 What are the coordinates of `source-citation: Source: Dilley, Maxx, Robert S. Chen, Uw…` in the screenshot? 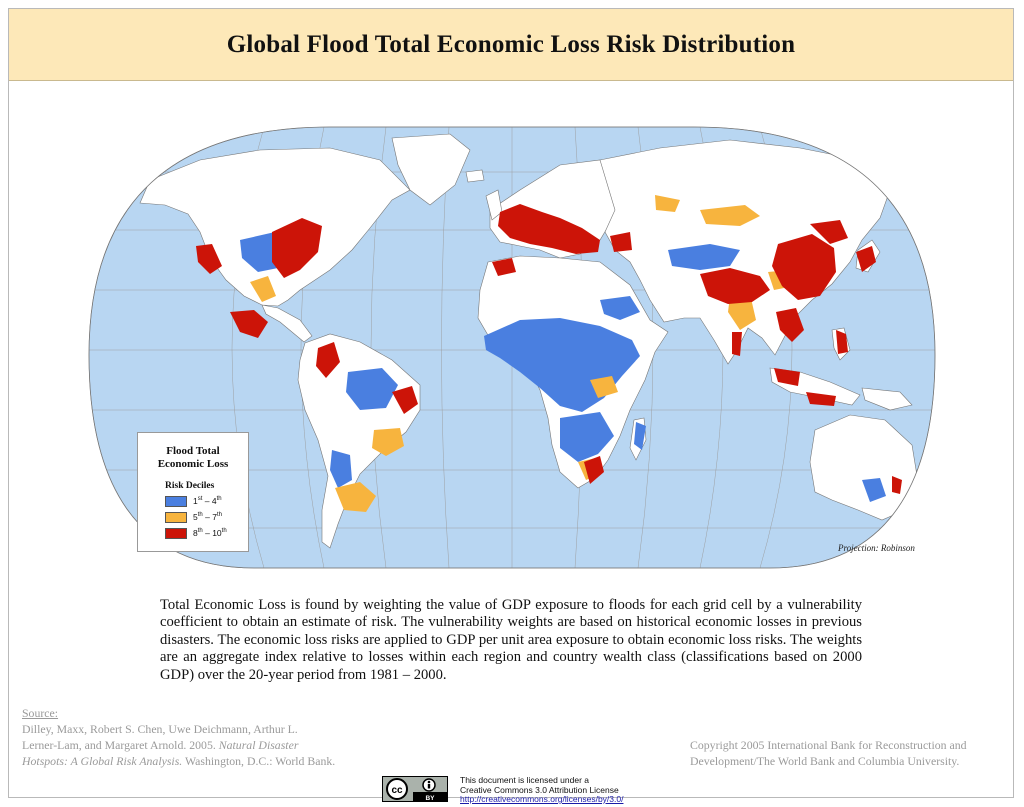 It's located at (192, 737).